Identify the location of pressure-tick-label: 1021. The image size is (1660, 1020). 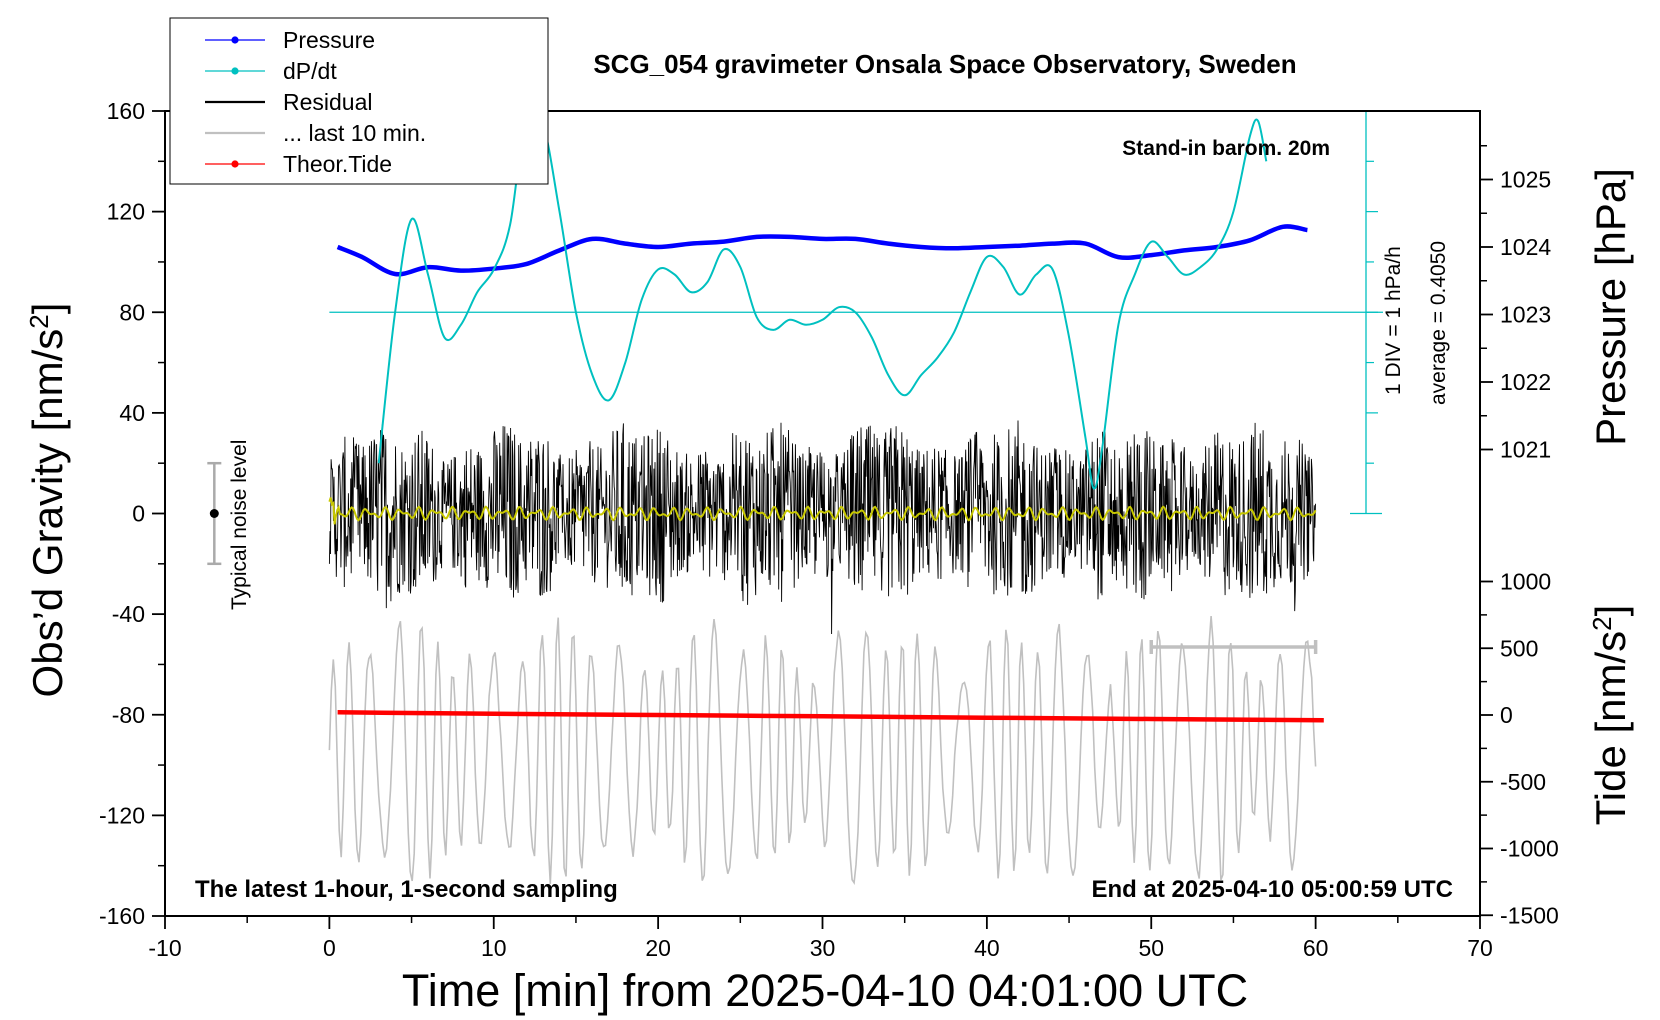
(1525, 450).